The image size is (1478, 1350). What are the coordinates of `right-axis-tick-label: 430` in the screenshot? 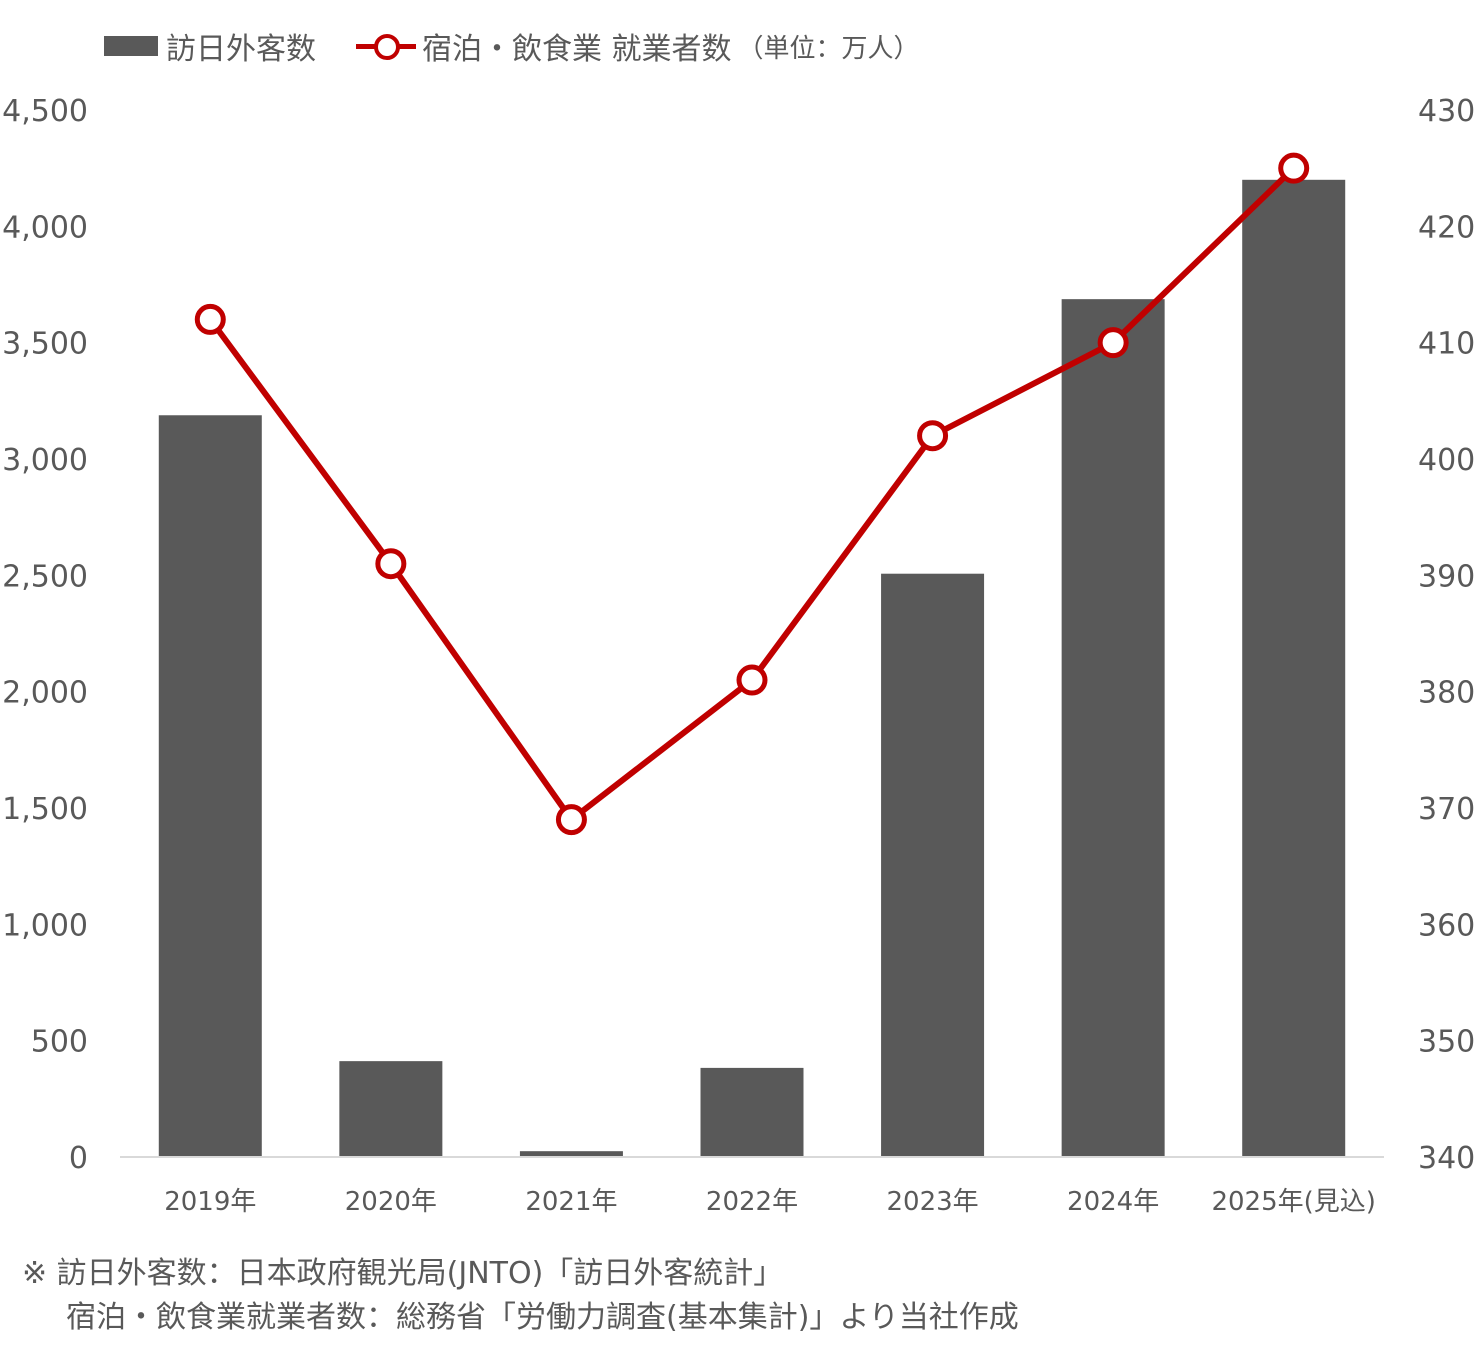 It's located at (1446, 111).